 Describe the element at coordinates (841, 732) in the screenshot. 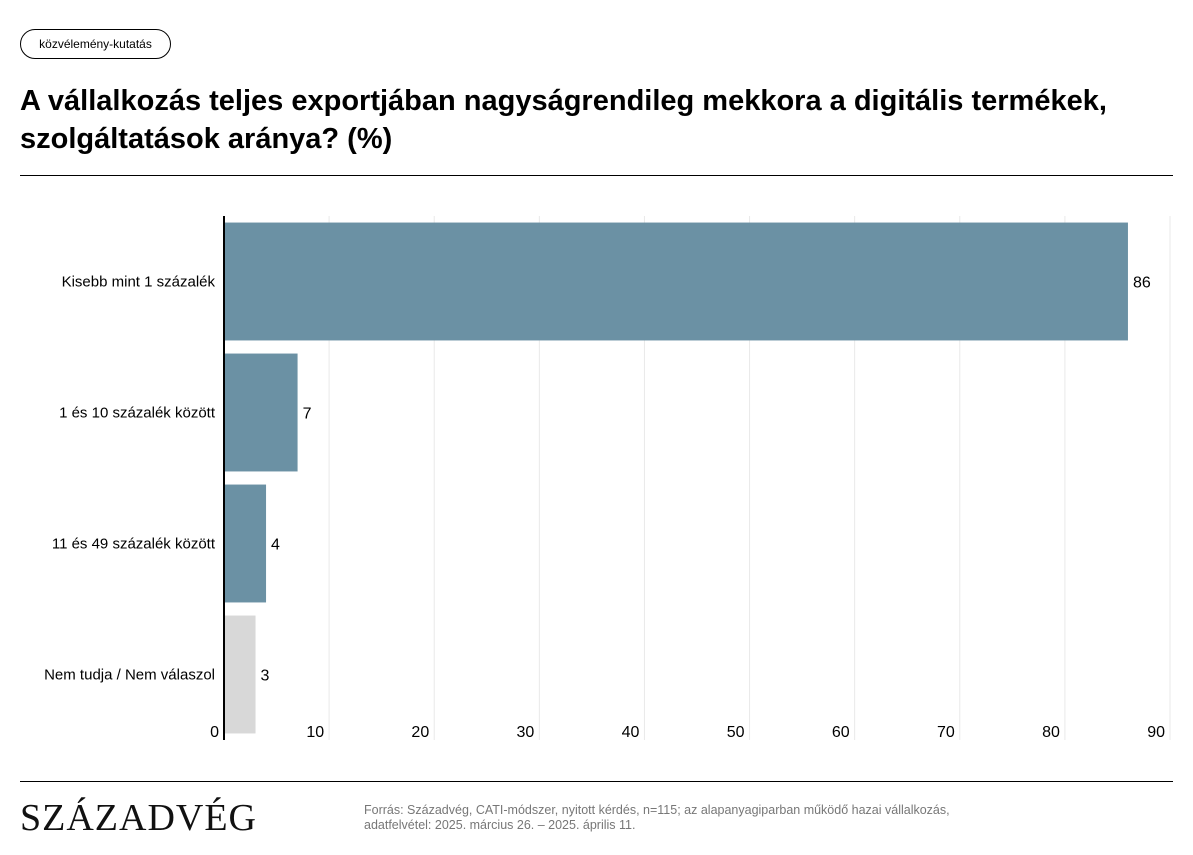

I see `x-tick-label-6: 60` at that location.